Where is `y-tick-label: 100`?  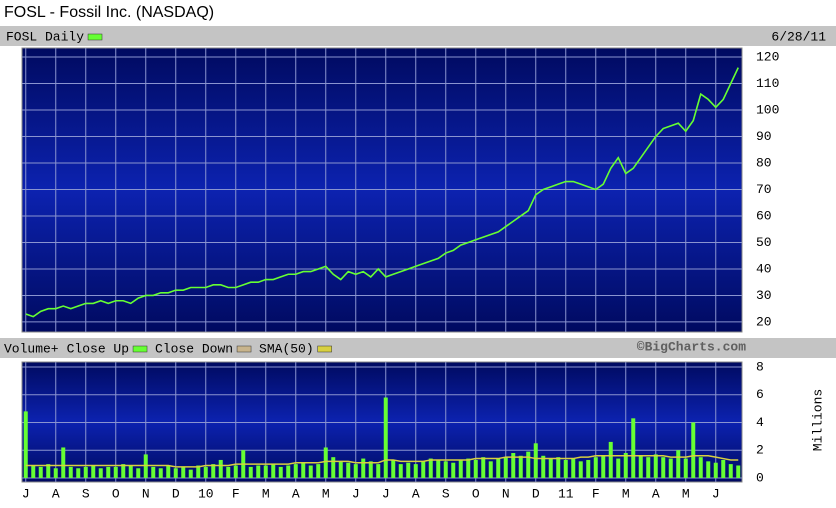 y-tick-label: 100 is located at coordinates (767, 109).